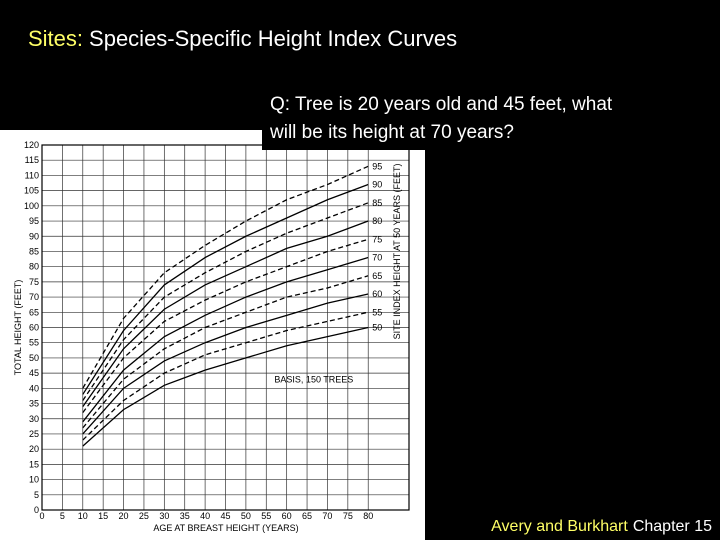  What do you see at coordinates (34, 267) in the screenshot?
I see `y-tick-label: 80` at bounding box center [34, 267].